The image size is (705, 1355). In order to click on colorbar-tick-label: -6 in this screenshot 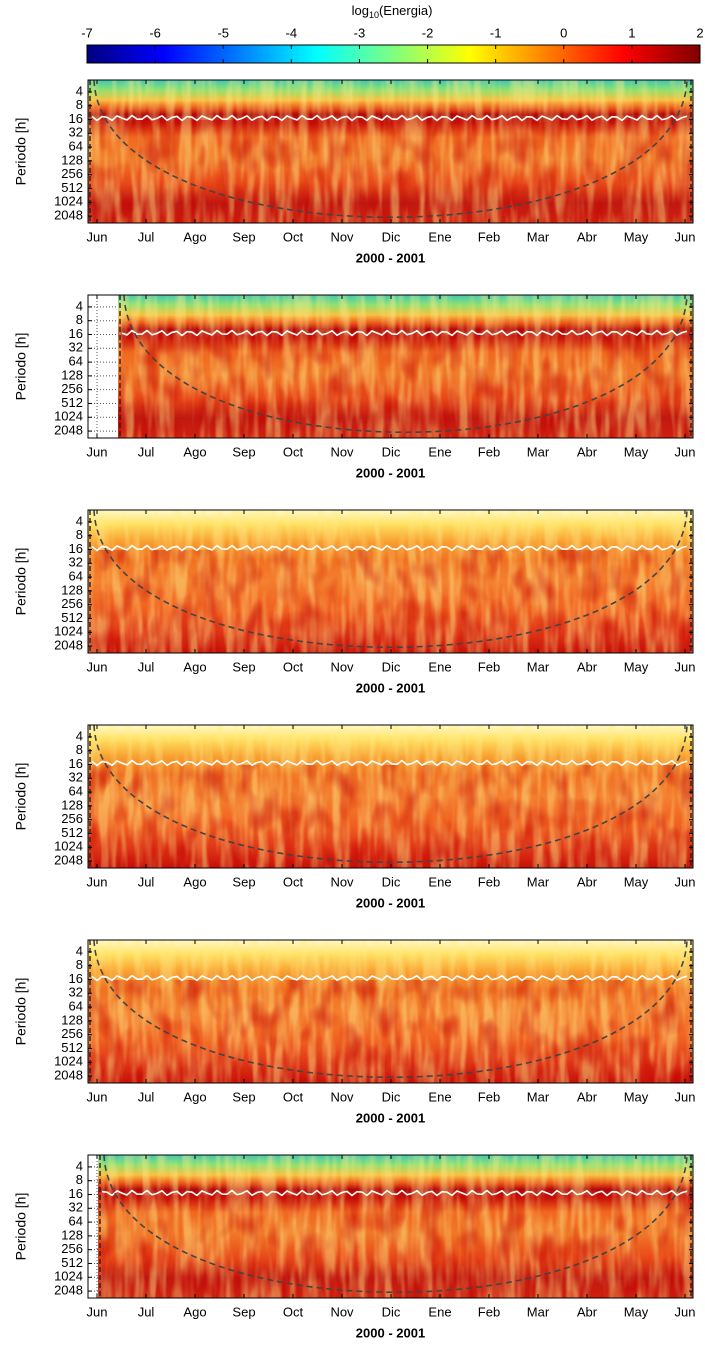, I will do `click(155, 32)`.